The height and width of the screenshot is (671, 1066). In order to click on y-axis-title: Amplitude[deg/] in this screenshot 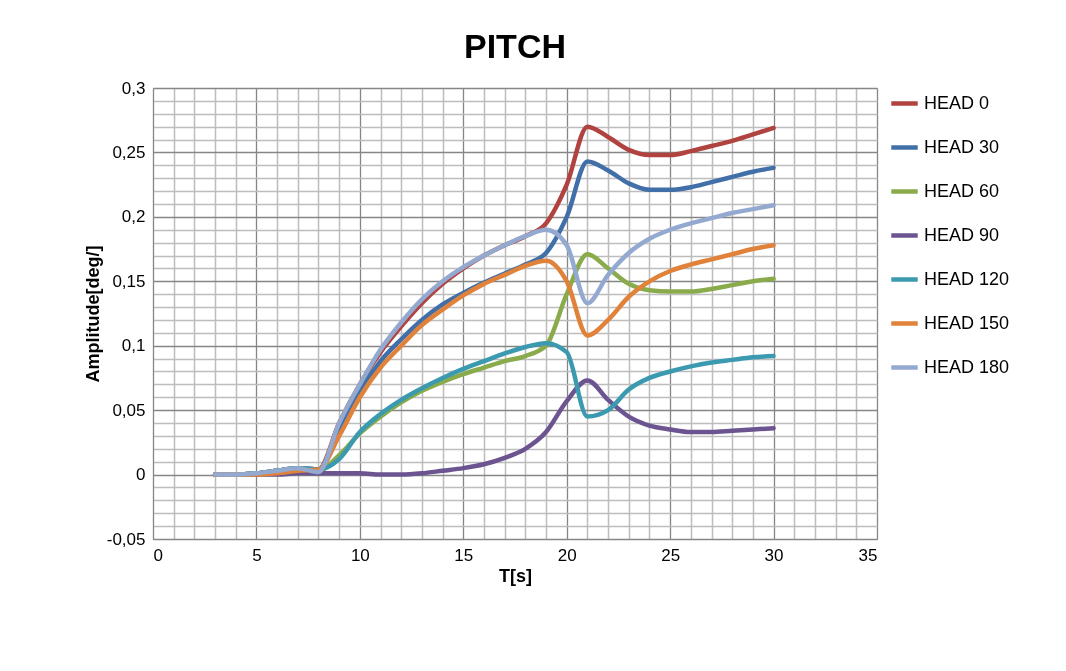, I will do `click(92, 314)`.